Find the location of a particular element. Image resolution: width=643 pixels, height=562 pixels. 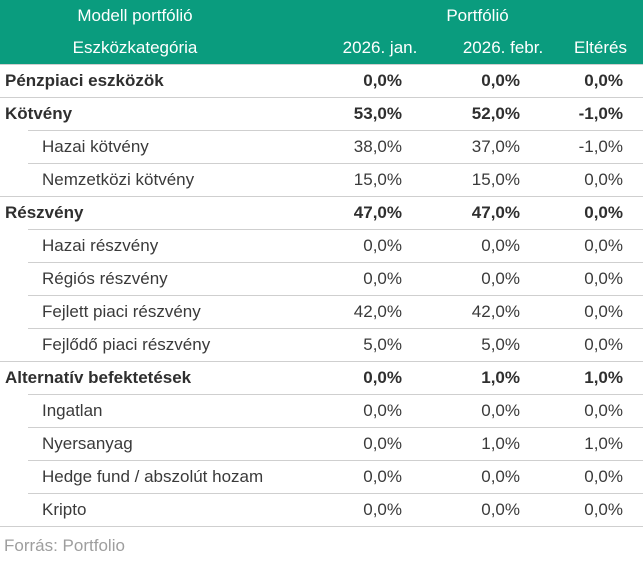

row-alternativ-befektetesek: Alternatív befektetések 0,0% 1,0% 1,0% is located at coordinates (321, 377).